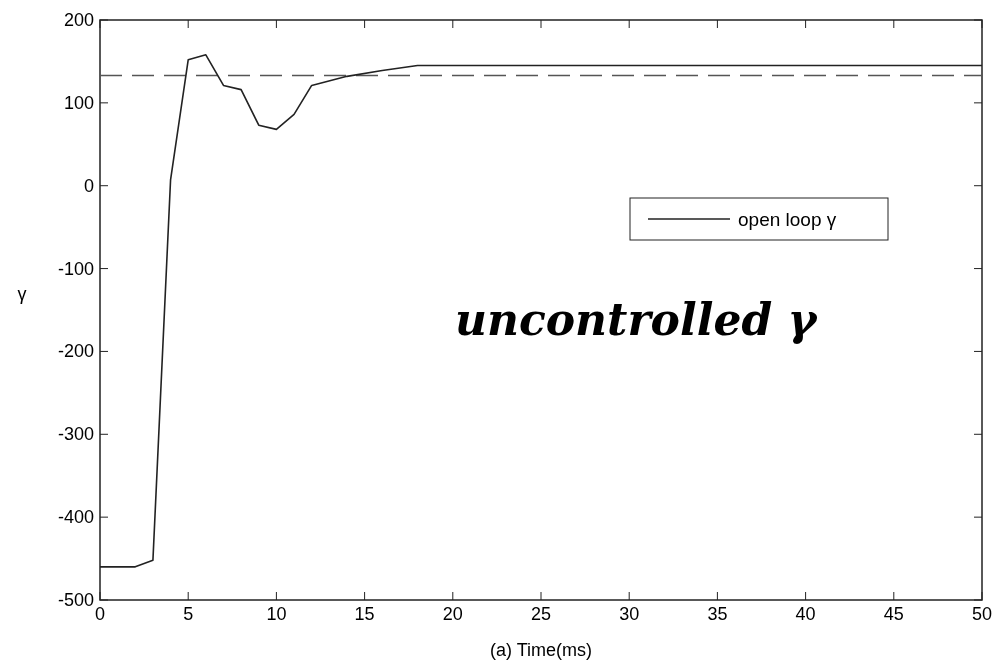  Describe the element at coordinates (75, 351) in the screenshot. I see `y-tick-label: -200` at that location.